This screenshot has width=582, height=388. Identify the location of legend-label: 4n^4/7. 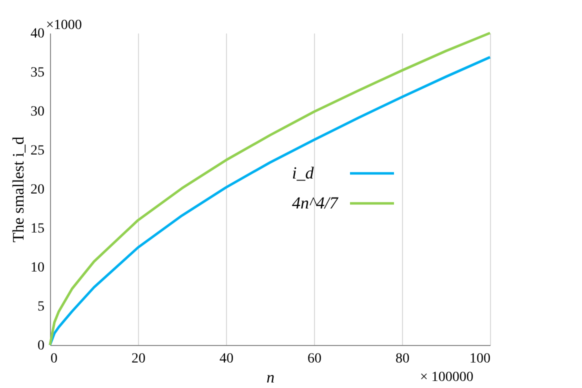
(316, 202).